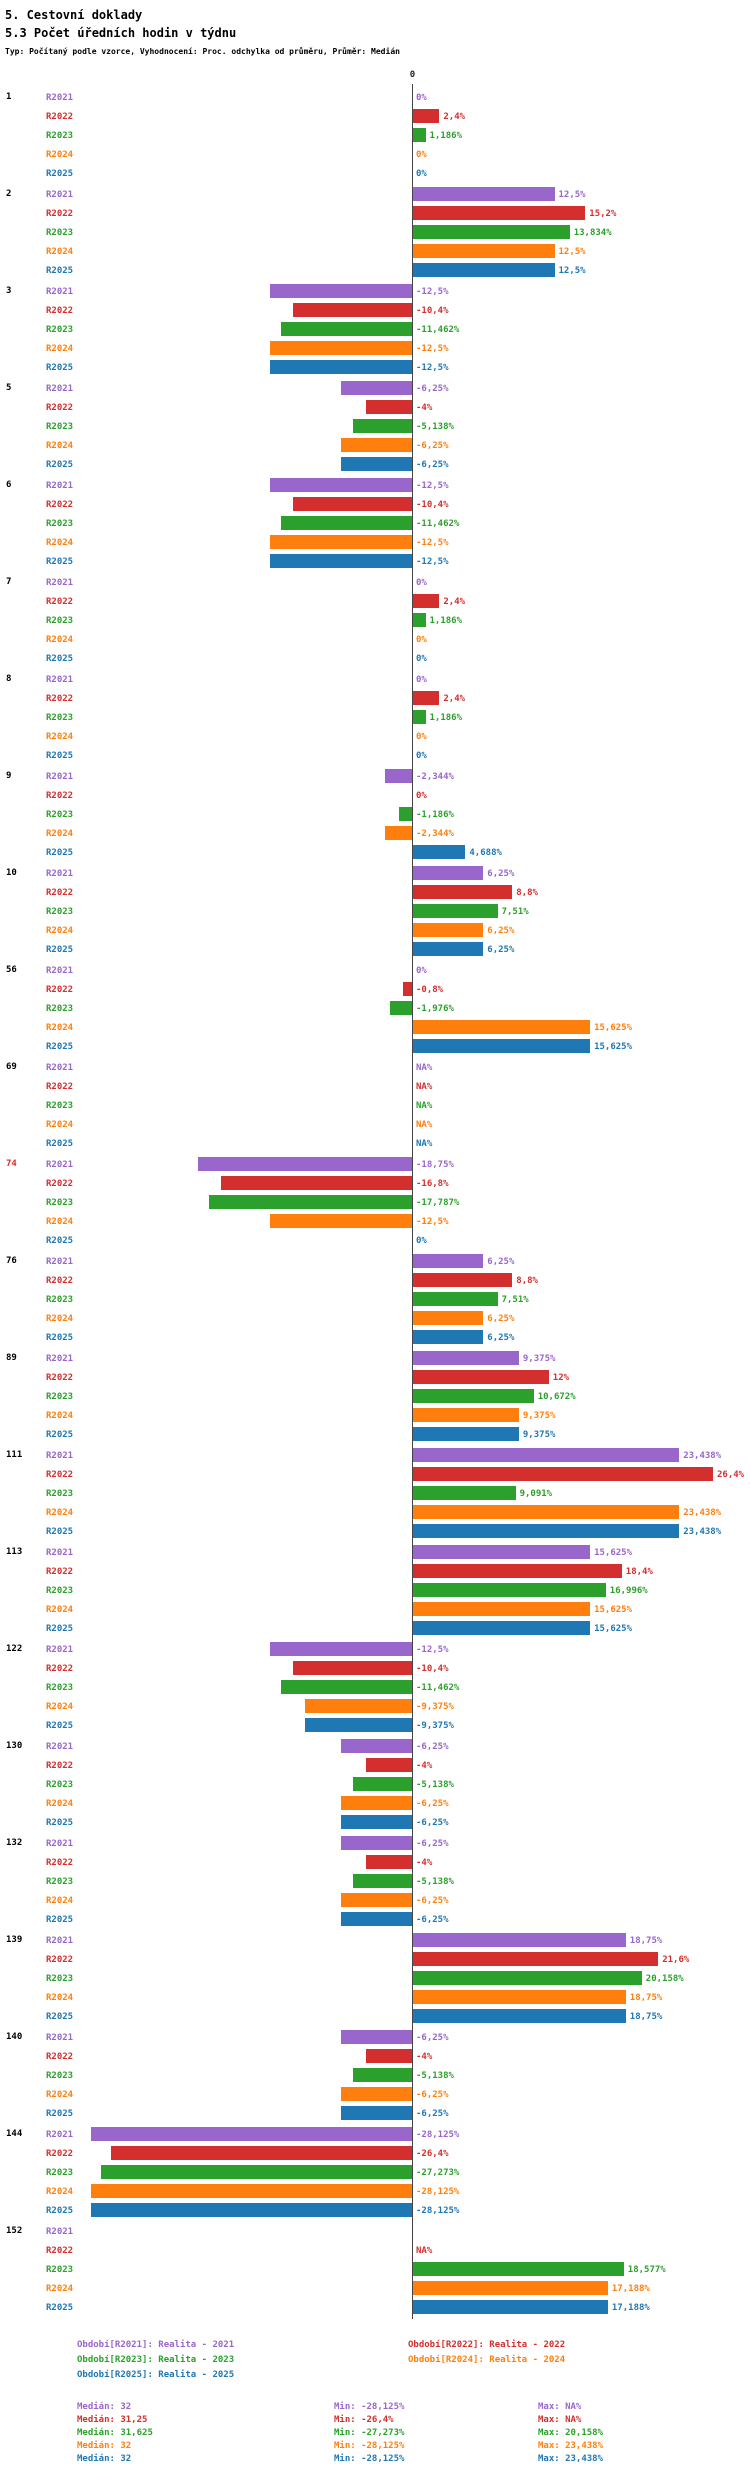  Describe the element at coordinates (518, 2269) in the screenshot. I see `bar-152-R2023` at that location.